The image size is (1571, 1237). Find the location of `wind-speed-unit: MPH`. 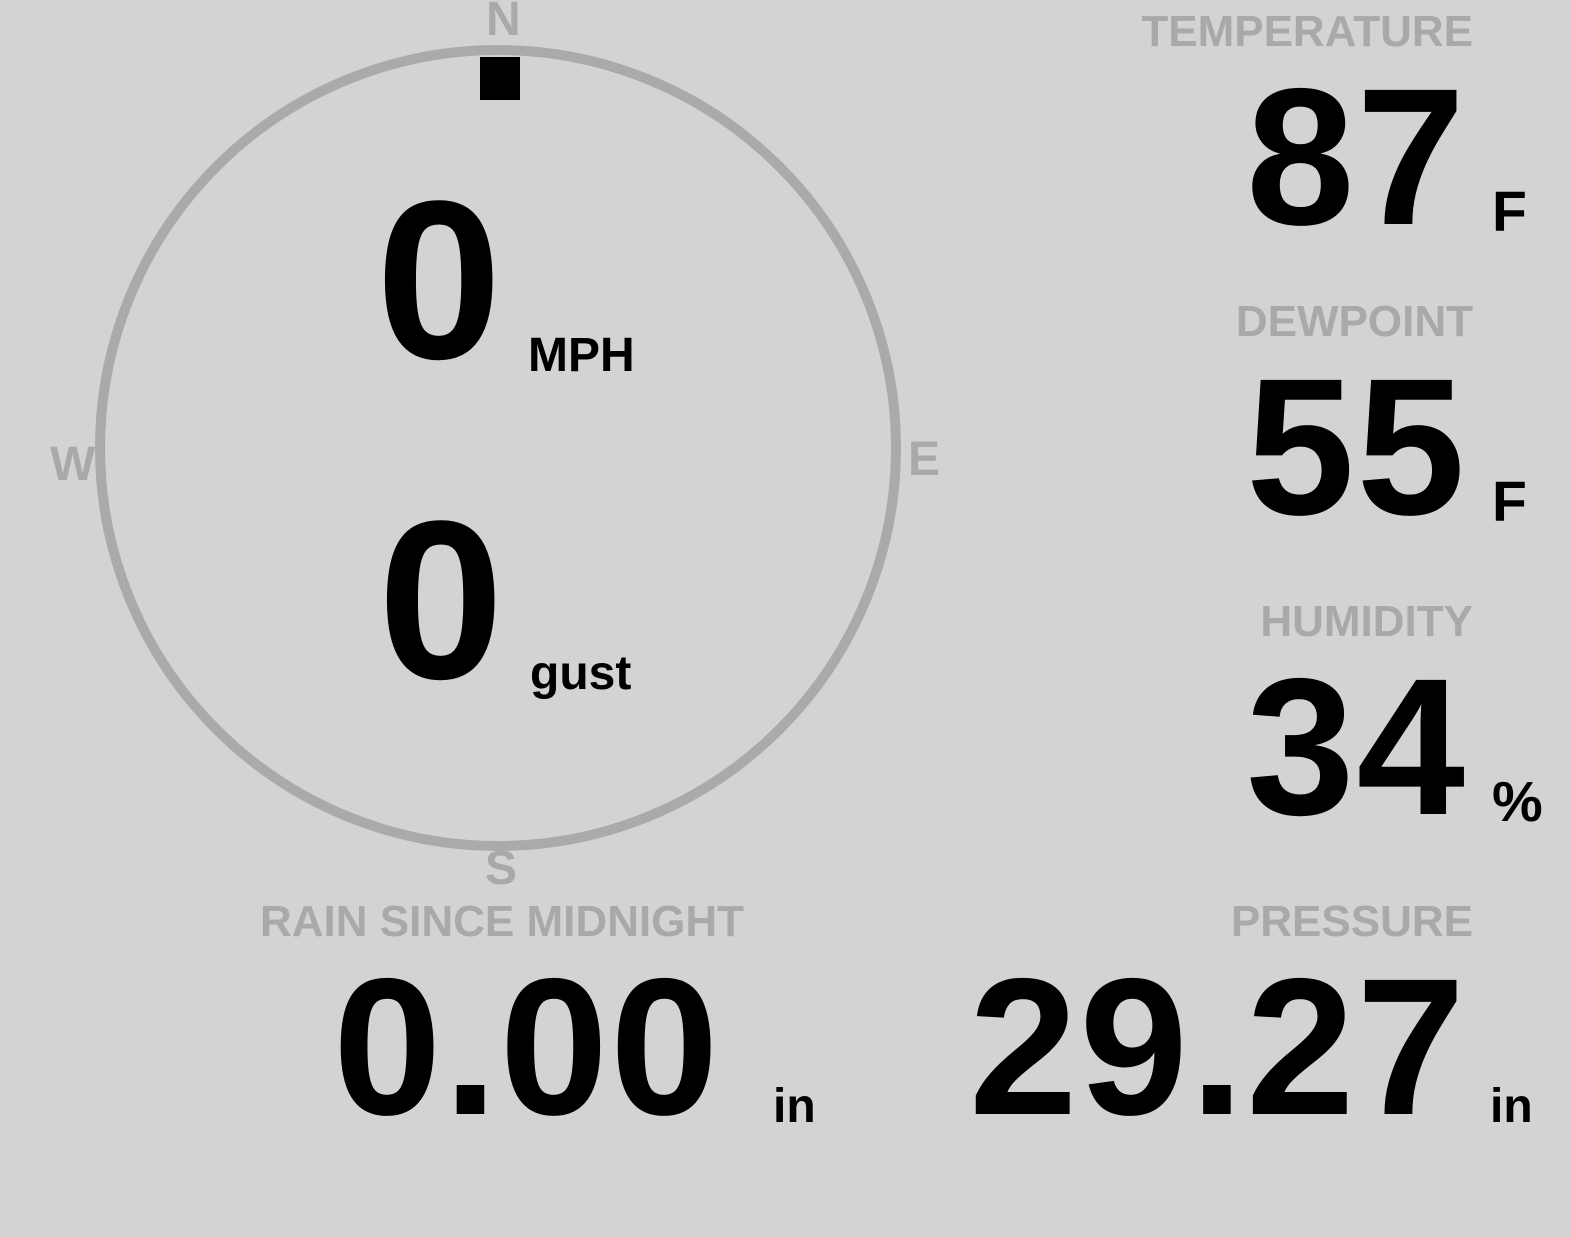

wind-speed-unit: MPH is located at coordinates (581, 355).